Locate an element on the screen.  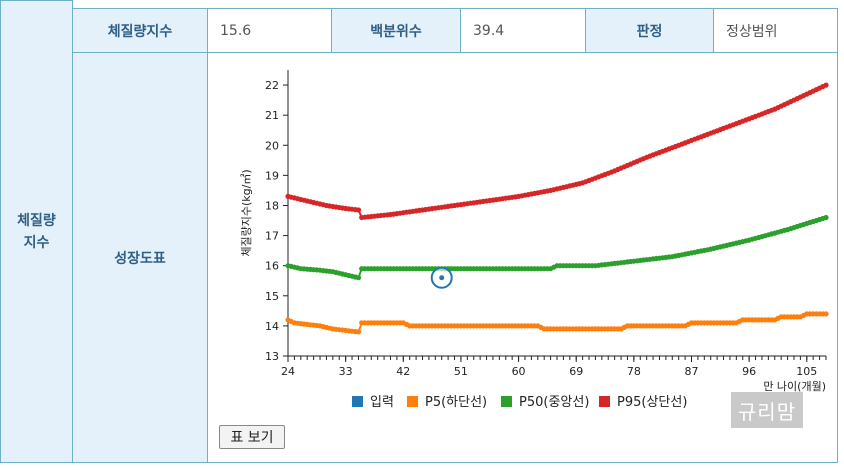
y-tick-label: 18 is located at coordinates (272, 205).